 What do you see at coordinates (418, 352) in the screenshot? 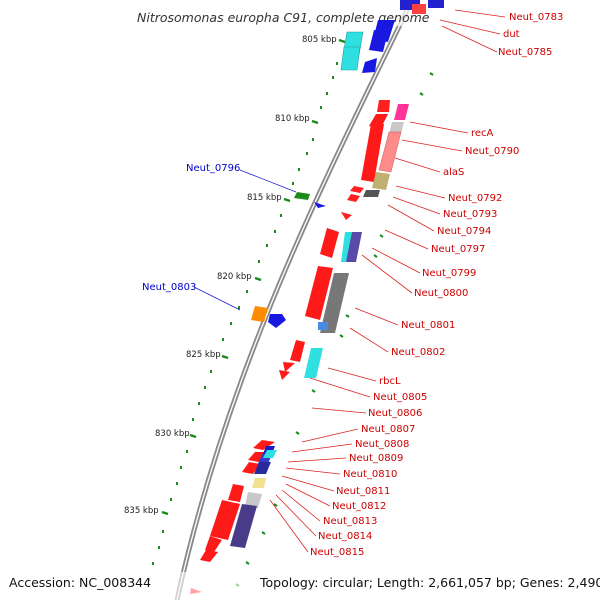
I see `gene-label: Neut_0802` at bounding box center [418, 352].